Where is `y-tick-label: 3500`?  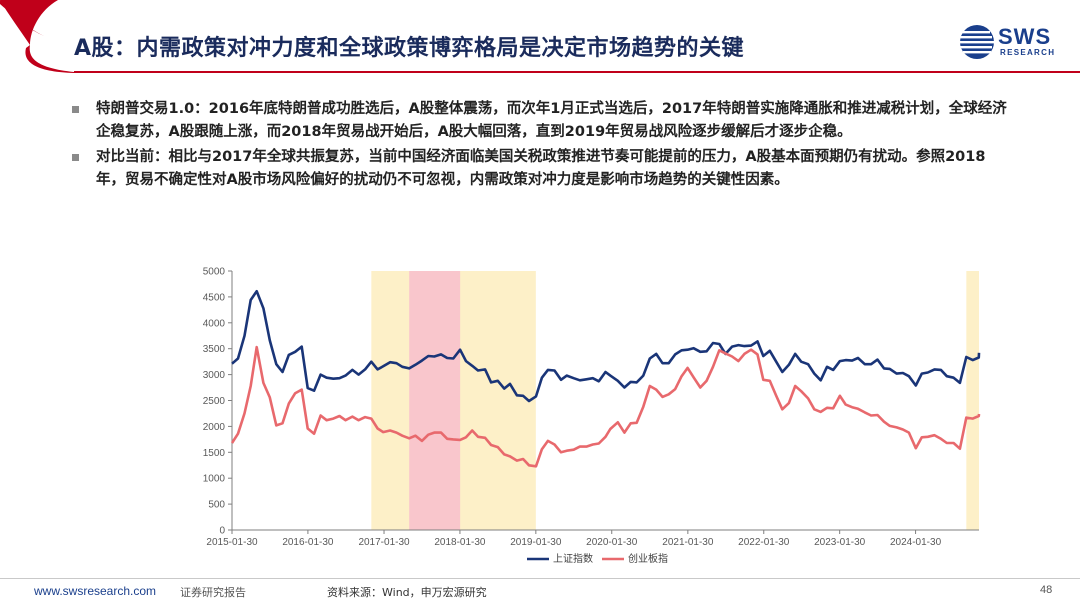
y-tick-label: 3500 is located at coordinates (214, 349).